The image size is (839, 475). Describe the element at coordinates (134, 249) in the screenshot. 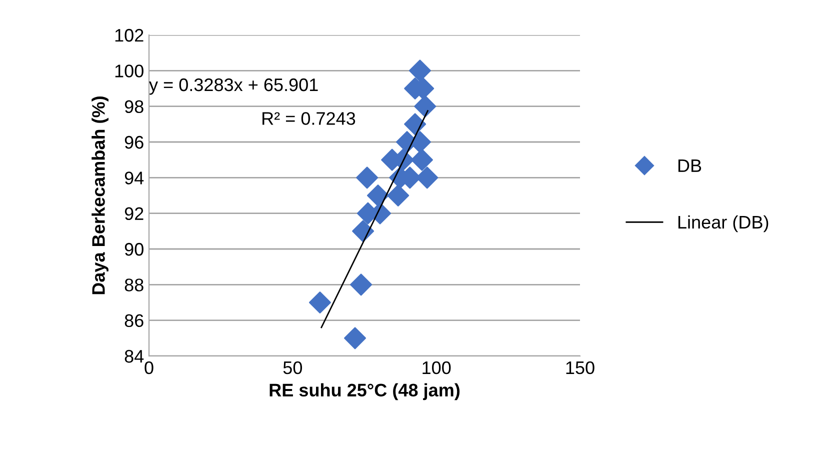

I see `y-tick-label: 90` at that location.